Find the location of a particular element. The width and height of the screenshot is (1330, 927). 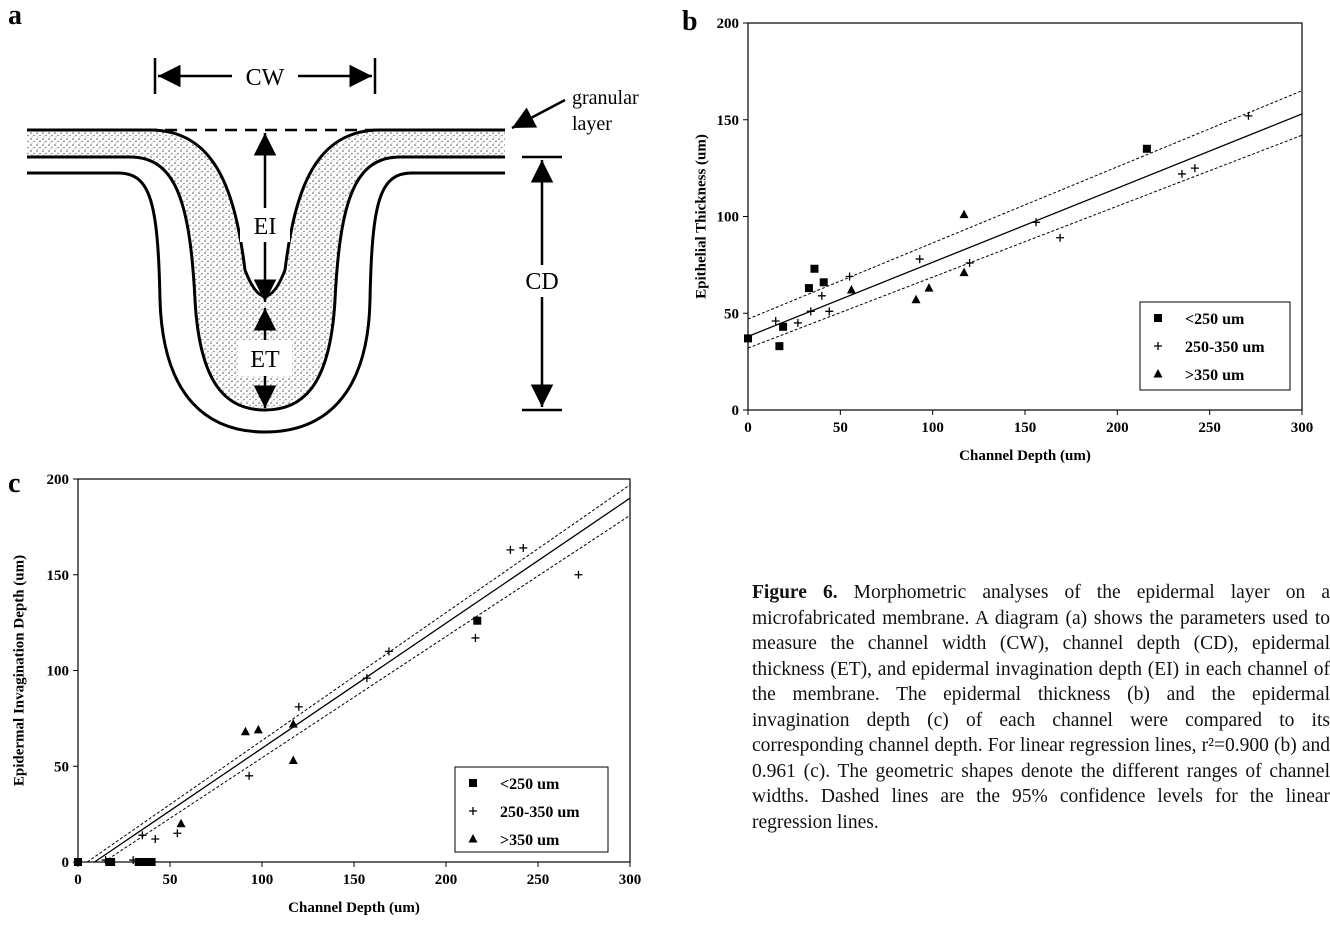

panel-label: b is located at coordinates (690, 21).